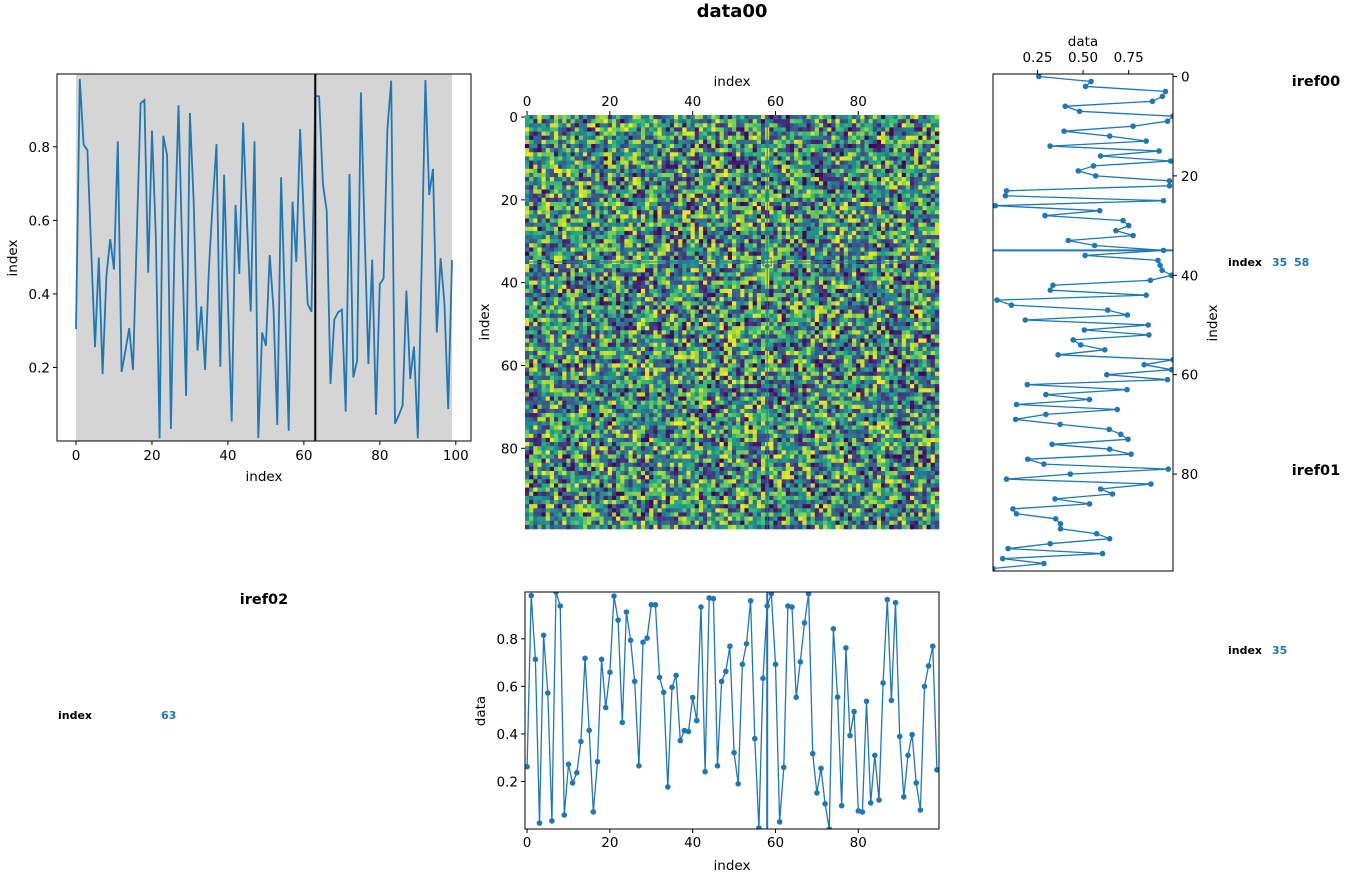  What do you see at coordinates (456, 456) in the screenshot?
I see `x-tick-label: 100` at bounding box center [456, 456].